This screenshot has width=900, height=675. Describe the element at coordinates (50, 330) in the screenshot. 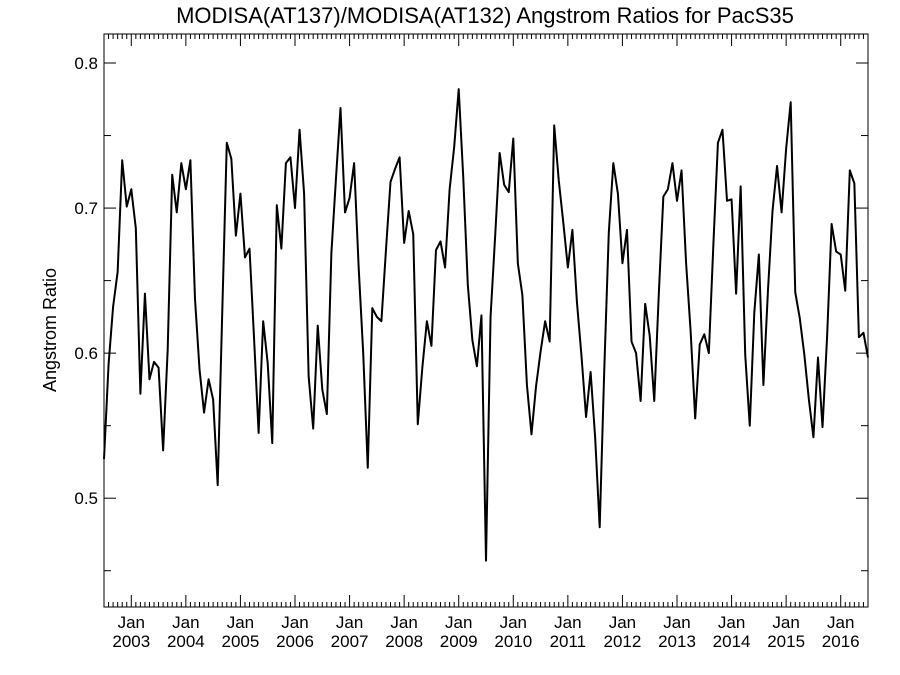

I see `y-axis-label: Angstrom Ratio` at that location.